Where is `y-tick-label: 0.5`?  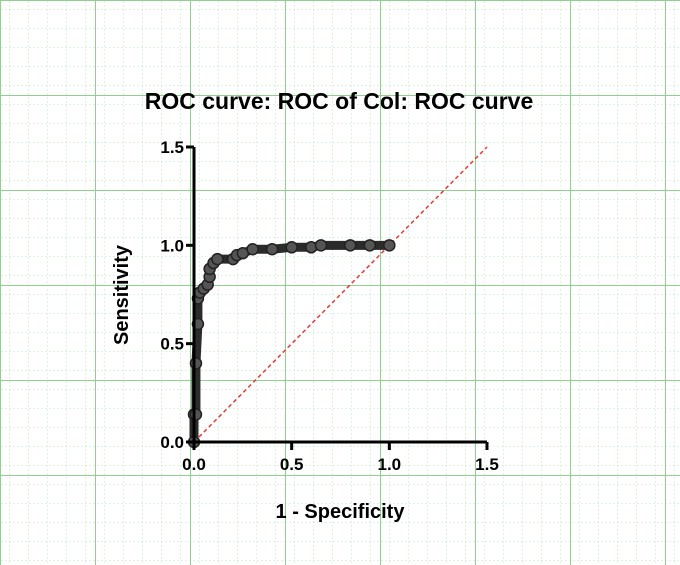
y-tick-label: 0.5 is located at coordinates (172, 344).